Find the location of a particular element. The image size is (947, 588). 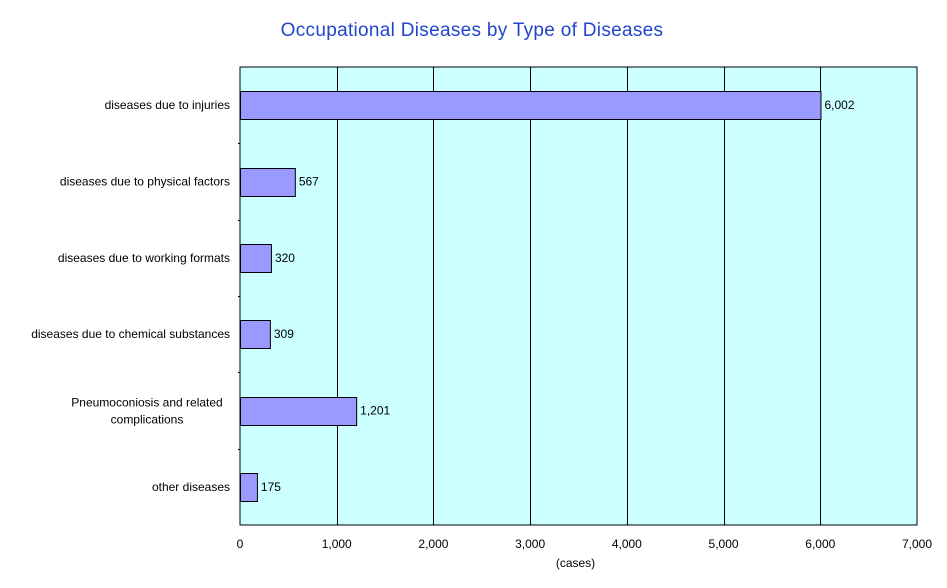

bar-value-label: 1,201 is located at coordinates (375, 411).